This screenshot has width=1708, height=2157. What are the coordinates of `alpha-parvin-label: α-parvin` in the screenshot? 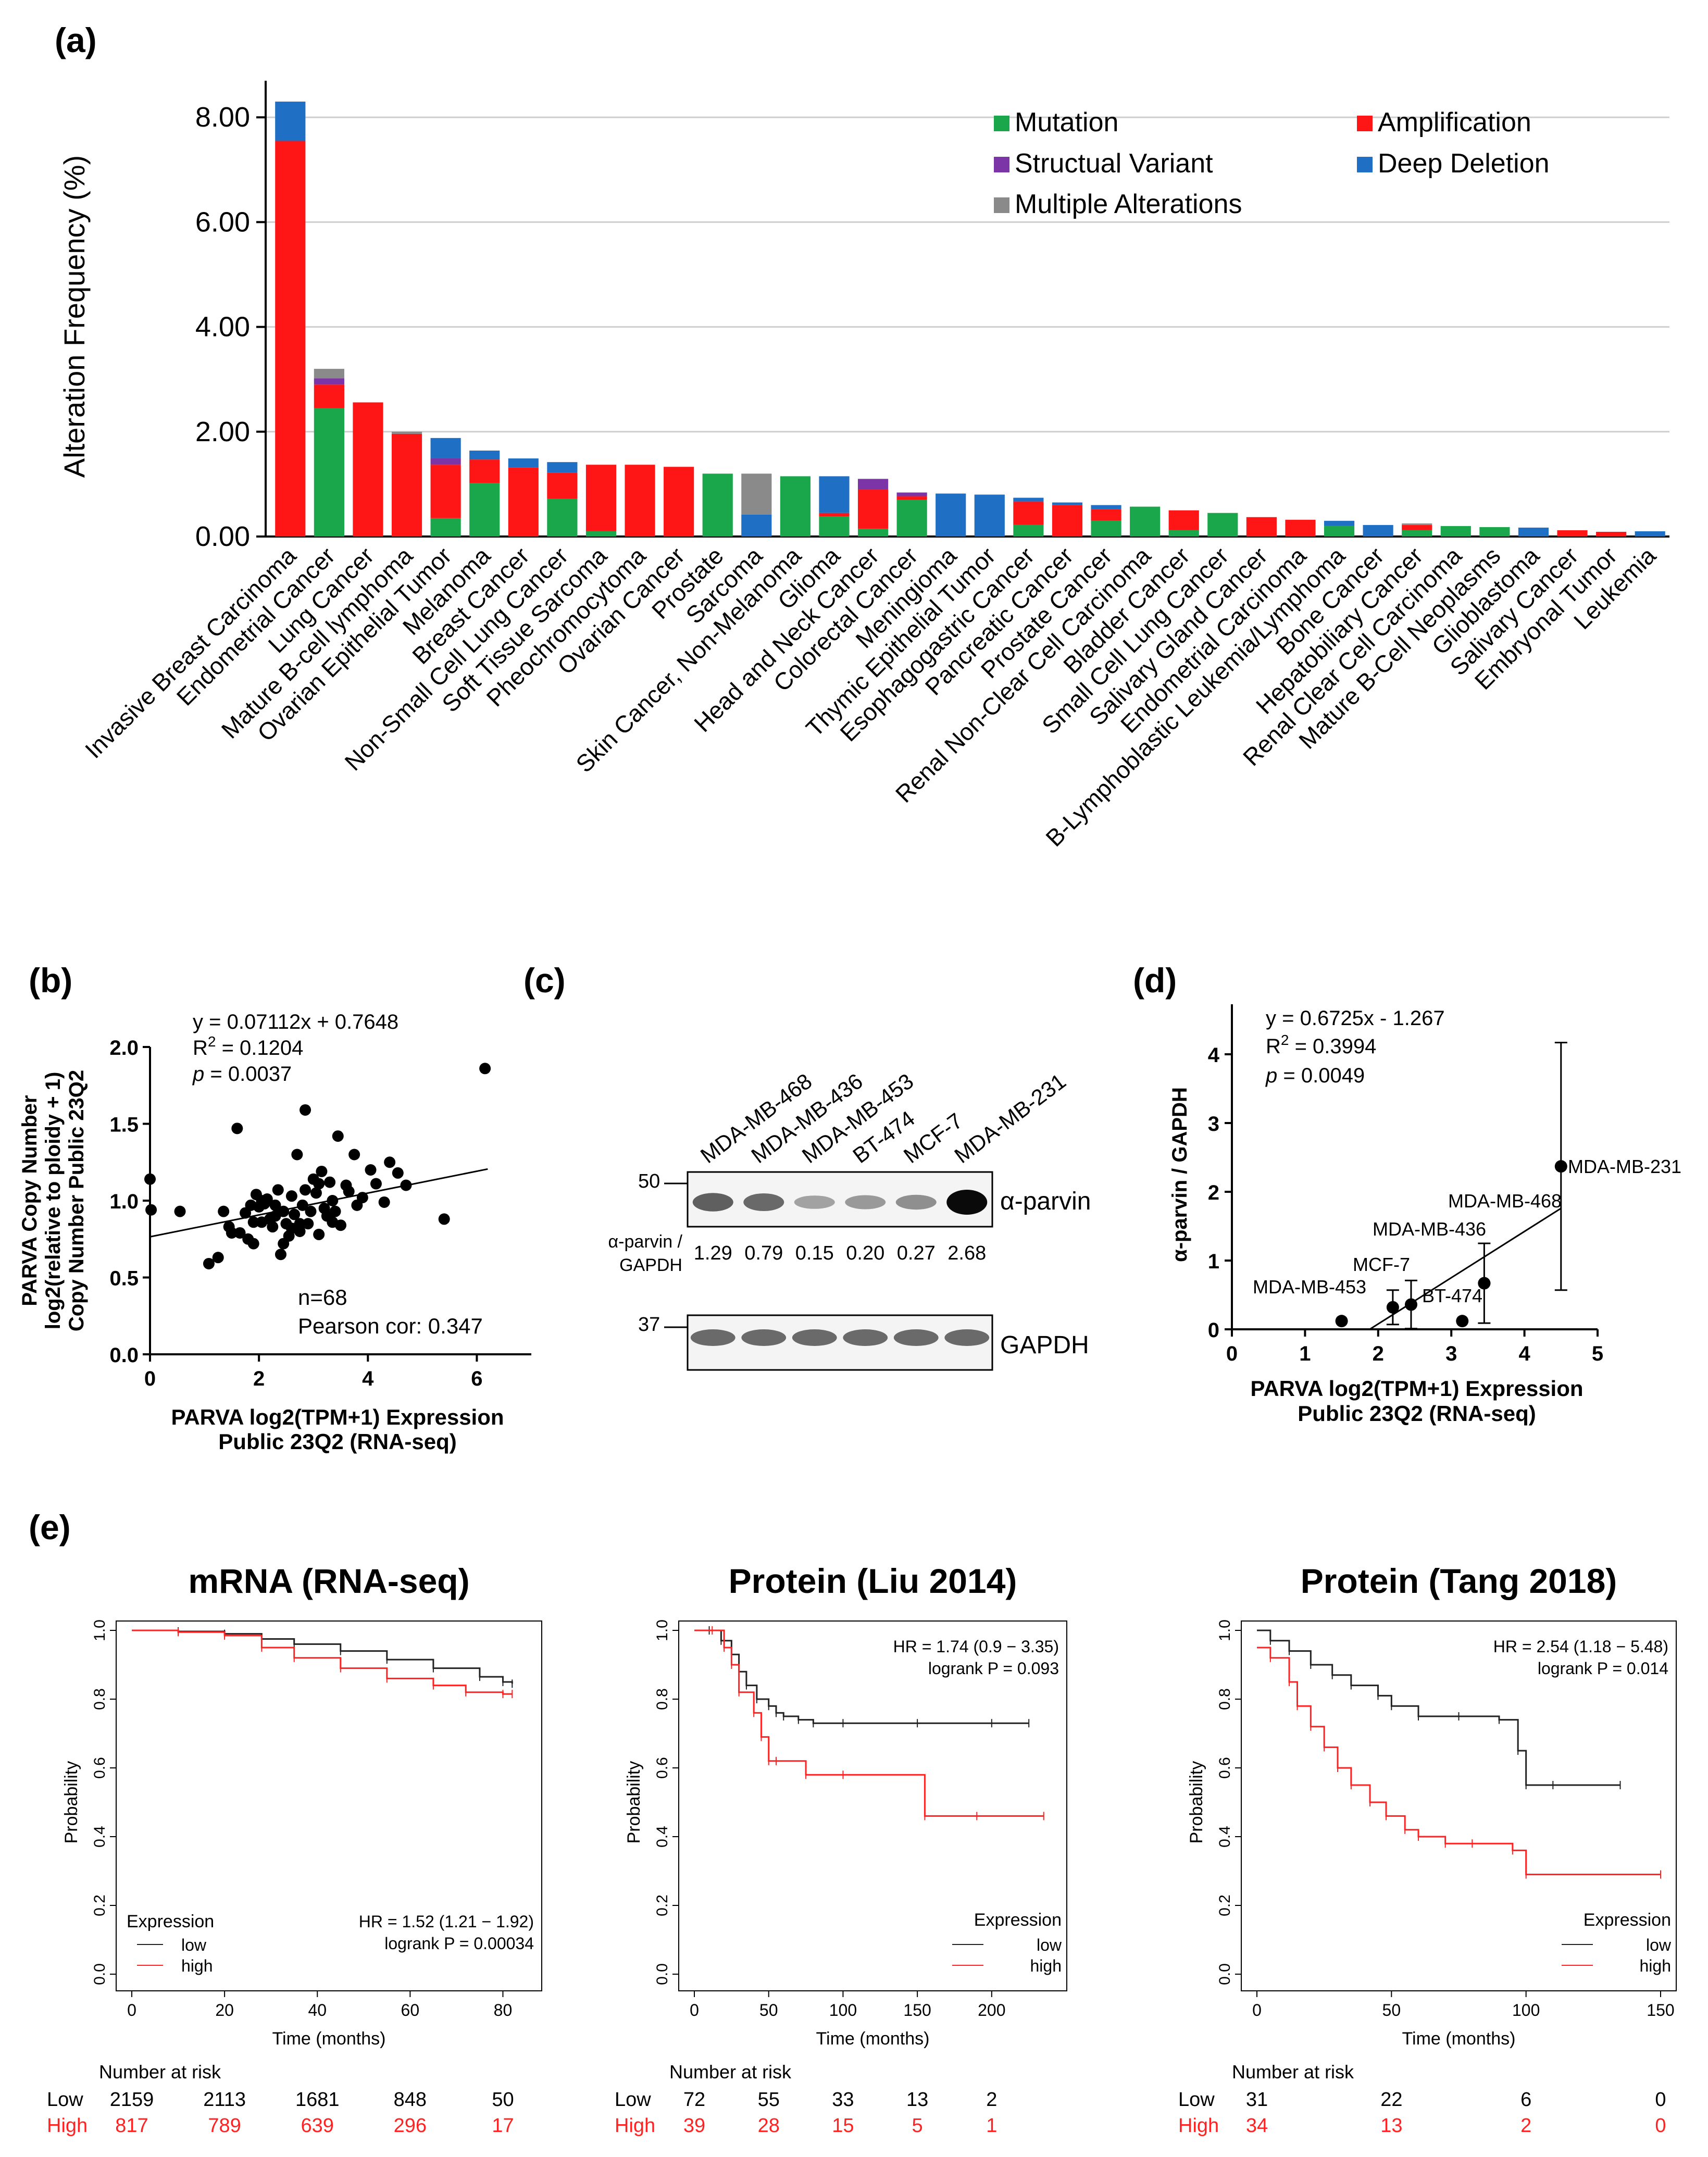 It's located at (1045, 1201).